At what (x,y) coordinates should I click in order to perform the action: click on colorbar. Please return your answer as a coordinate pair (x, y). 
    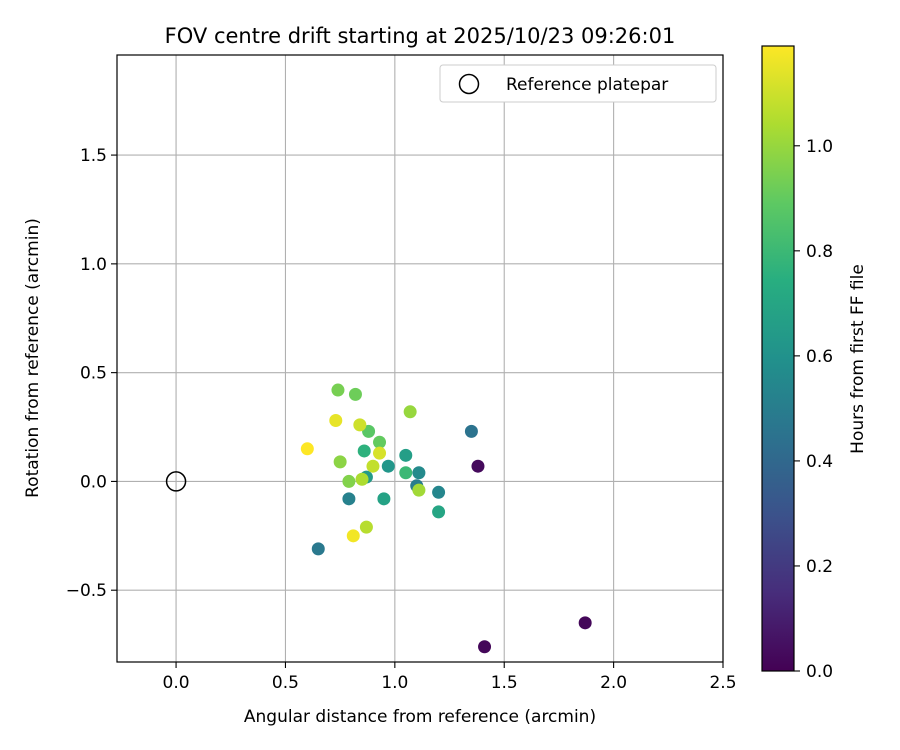
    Looking at the image, I should click on (778, 358).